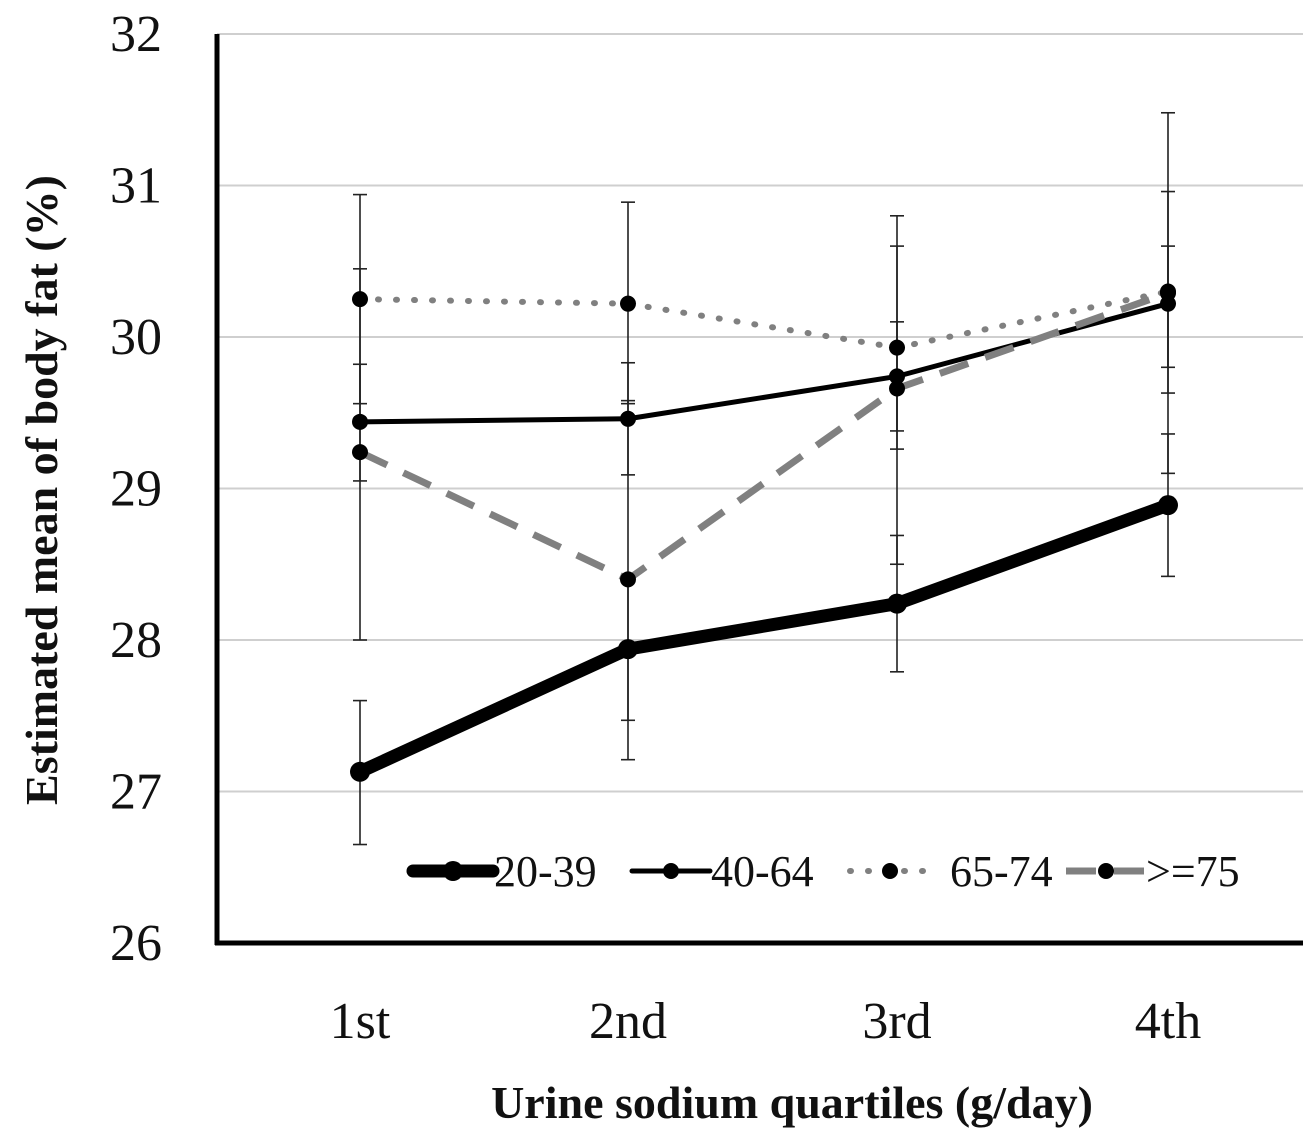 The width and height of the screenshot is (1310, 1128). What do you see at coordinates (136, 640) in the screenshot?
I see `y-tick-label: 28` at bounding box center [136, 640].